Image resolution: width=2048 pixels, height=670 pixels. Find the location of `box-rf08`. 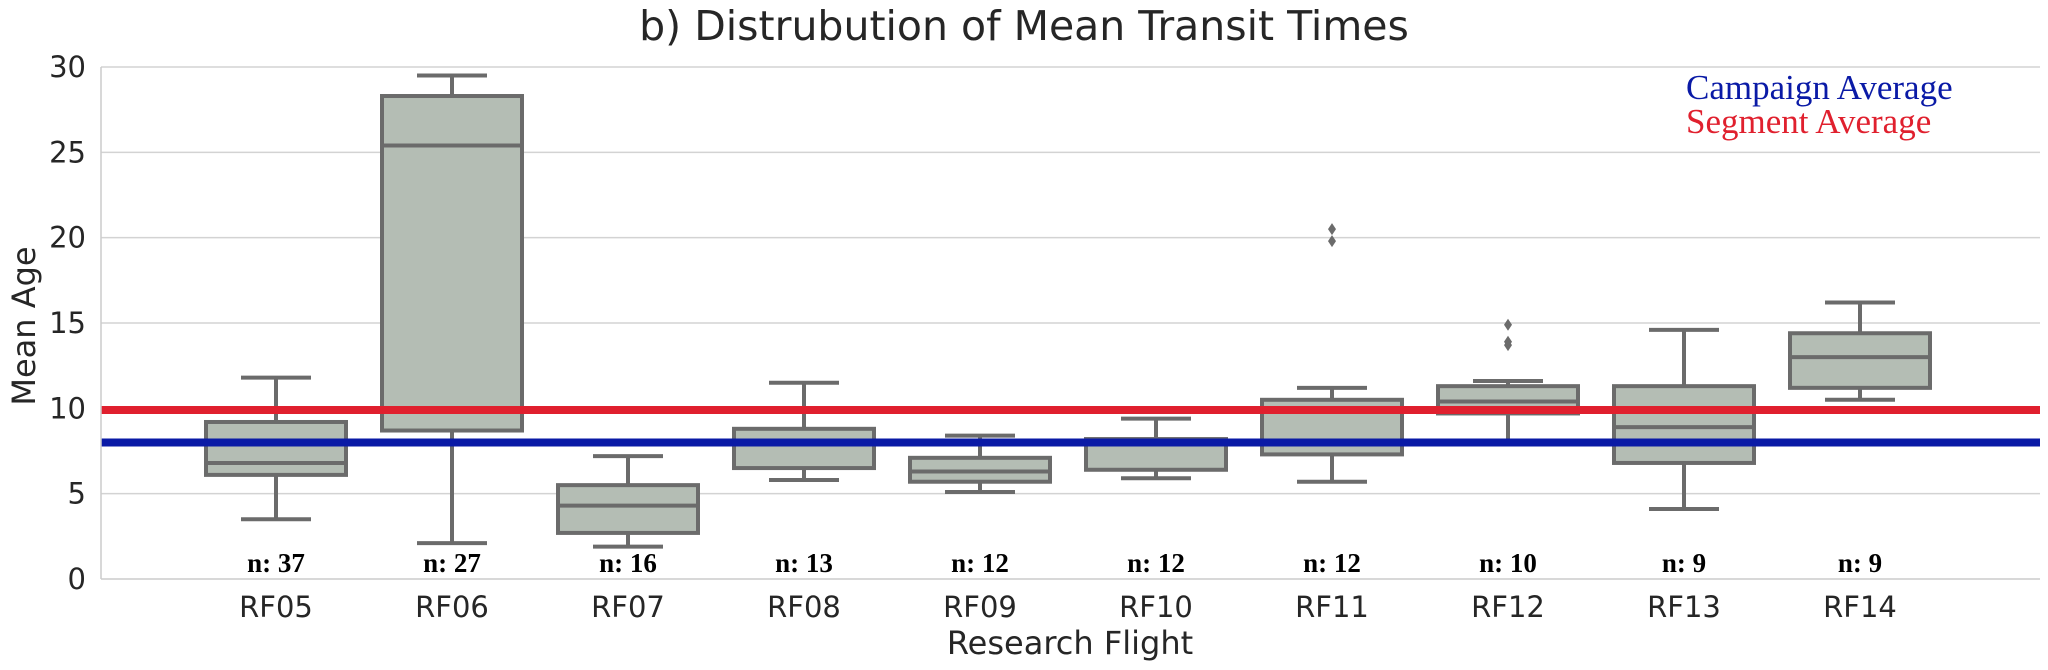

box-rf08 is located at coordinates (804, 431).